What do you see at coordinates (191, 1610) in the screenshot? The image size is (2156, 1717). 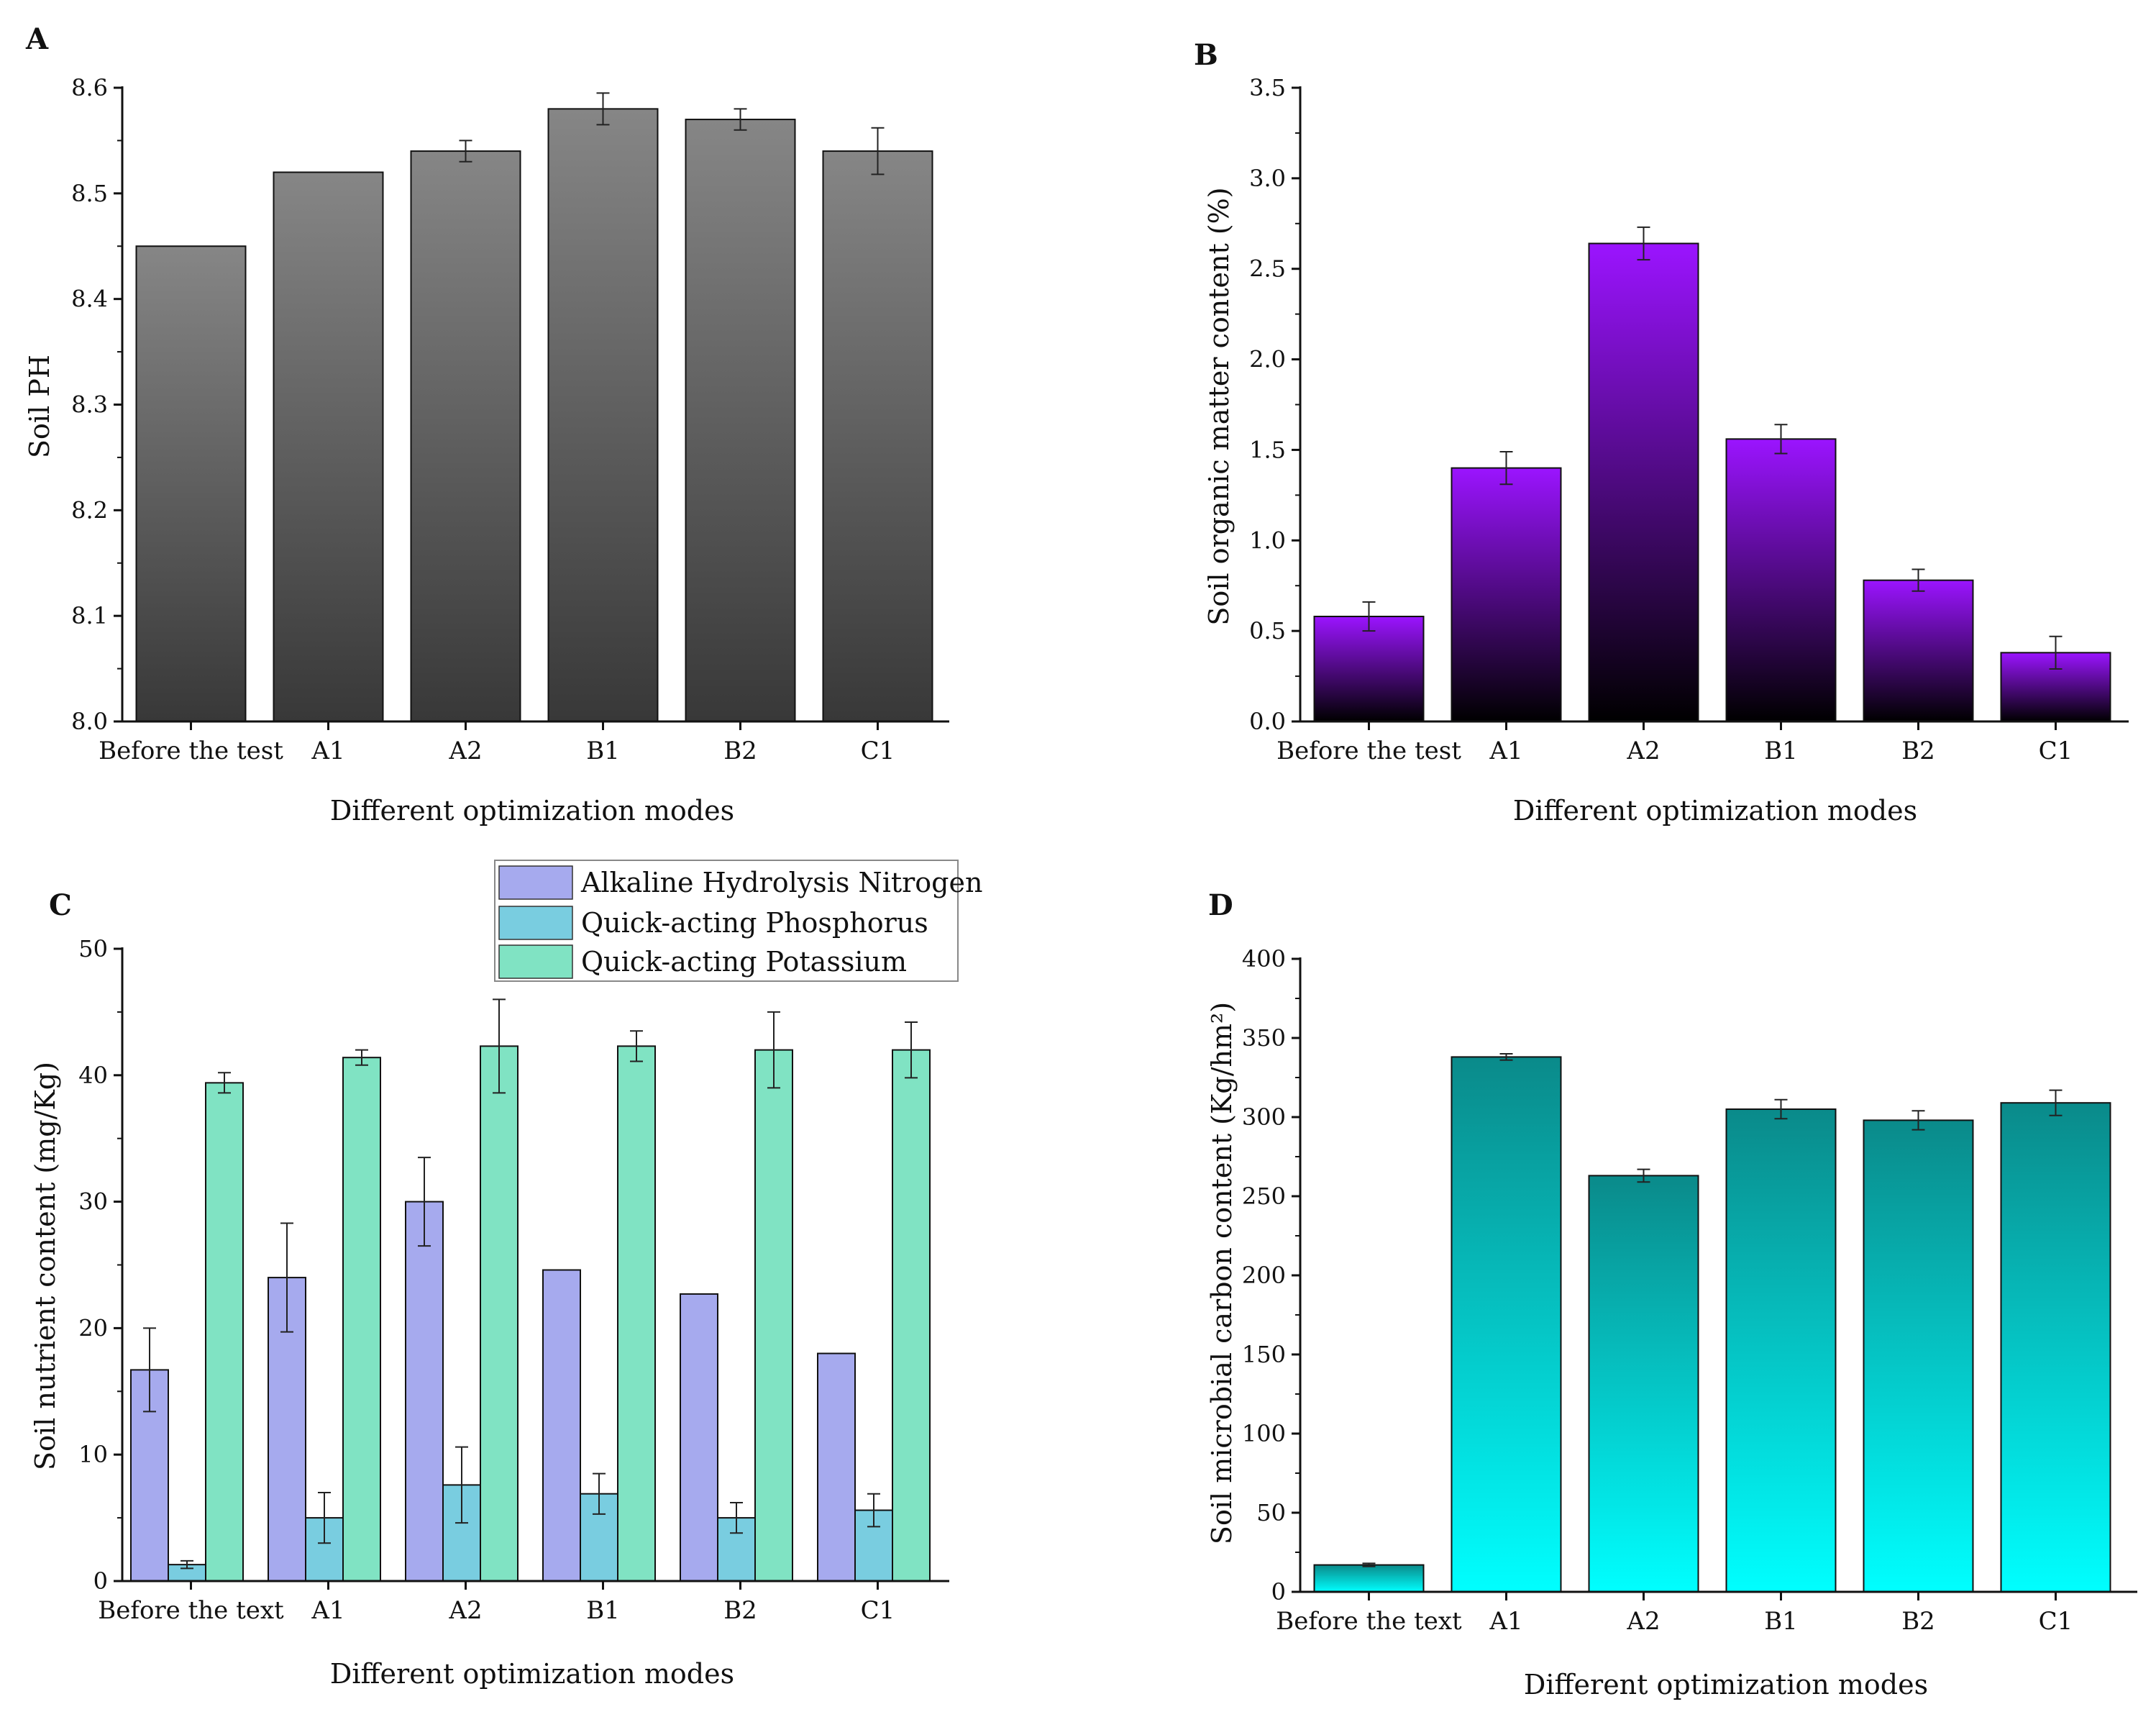 I see `panel-c-xtick-label: Before the text` at bounding box center [191, 1610].